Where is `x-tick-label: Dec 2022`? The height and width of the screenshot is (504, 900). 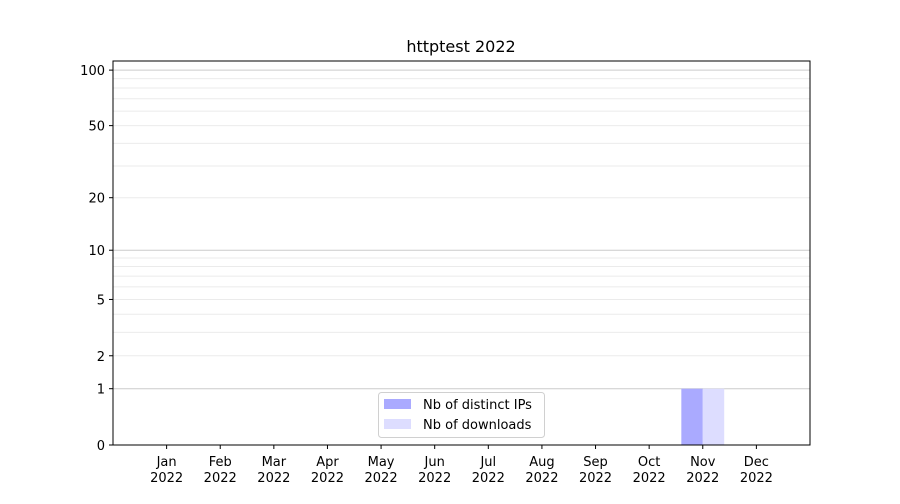
x-tick-label: Dec 2022 is located at coordinates (756, 470).